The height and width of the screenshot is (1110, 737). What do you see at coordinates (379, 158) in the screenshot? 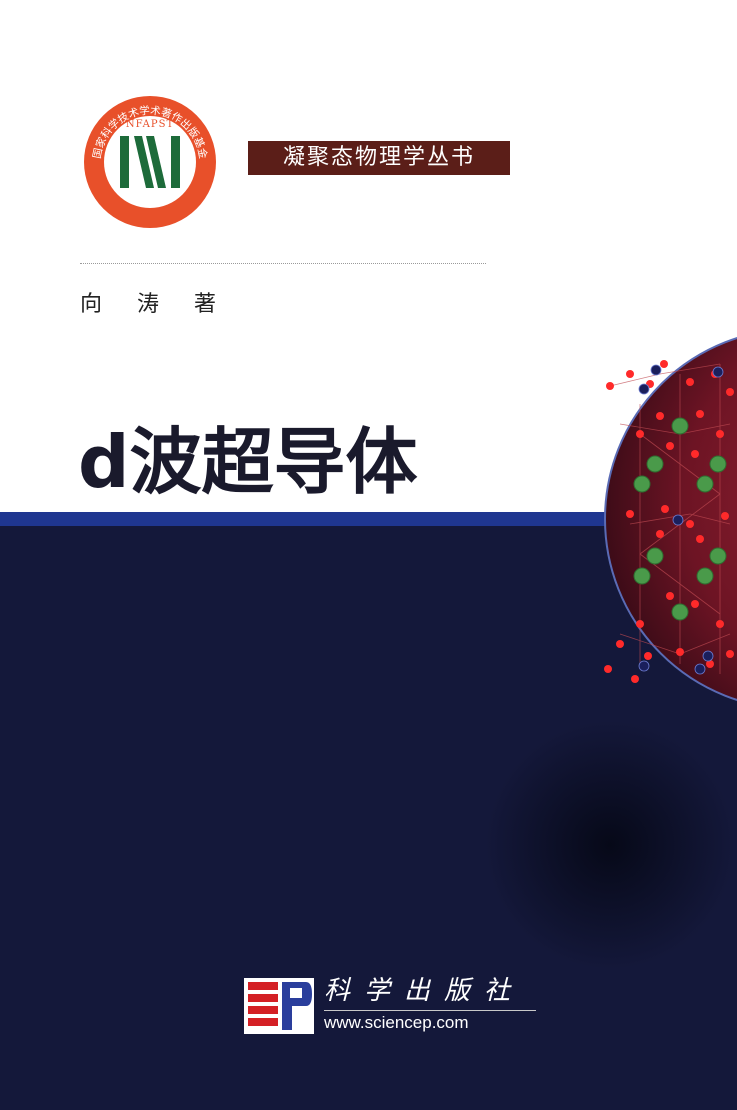
I see `series-label: 凝聚态物理学丛书` at bounding box center [379, 158].